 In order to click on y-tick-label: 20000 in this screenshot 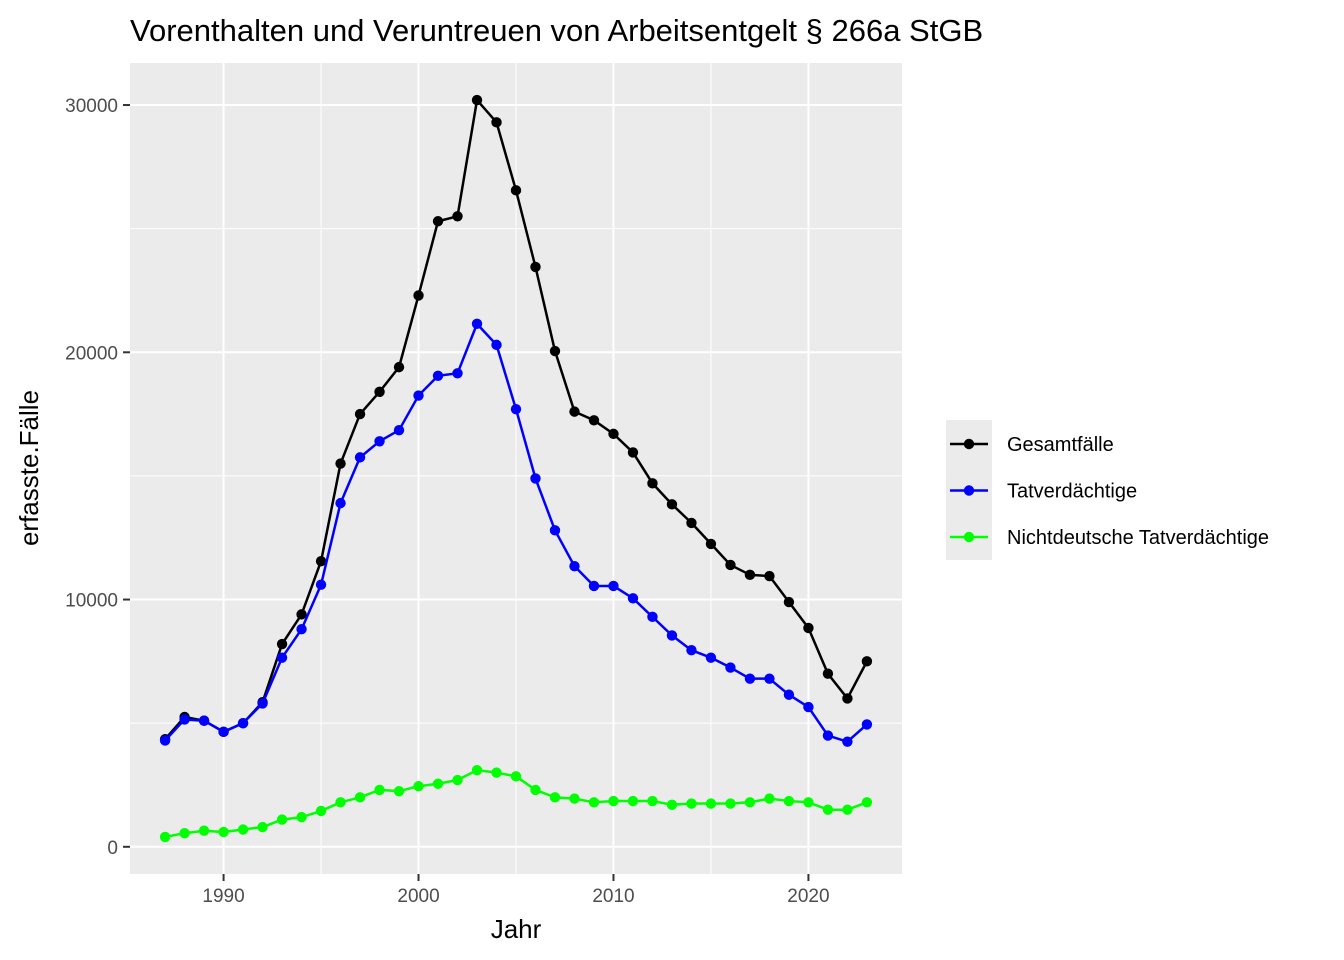, I will do `click(91, 353)`.